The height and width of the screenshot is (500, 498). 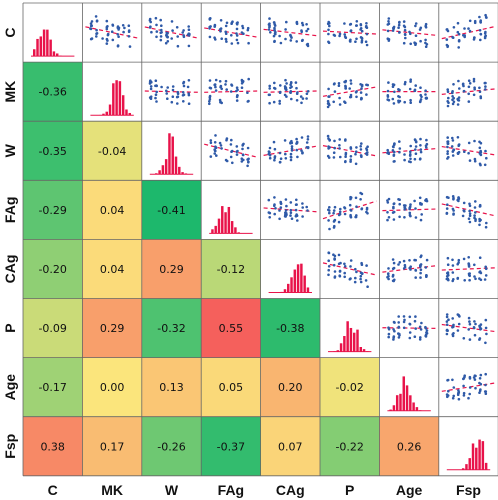 I want to click on corr-cell-Fsp-W: -0.26, so click(x=171, y=446).